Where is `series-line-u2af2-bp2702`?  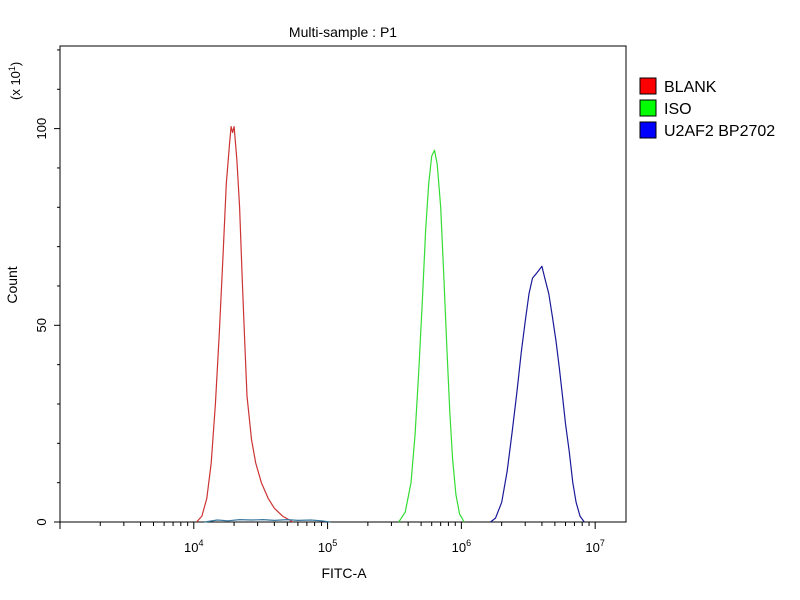
series-line-u2af2-bp2702 is located at coordinates (537, 394).